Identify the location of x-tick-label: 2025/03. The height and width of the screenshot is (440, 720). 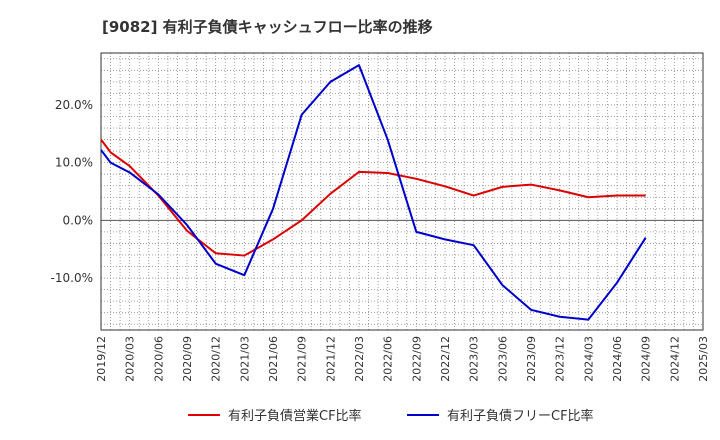
(703, 359).